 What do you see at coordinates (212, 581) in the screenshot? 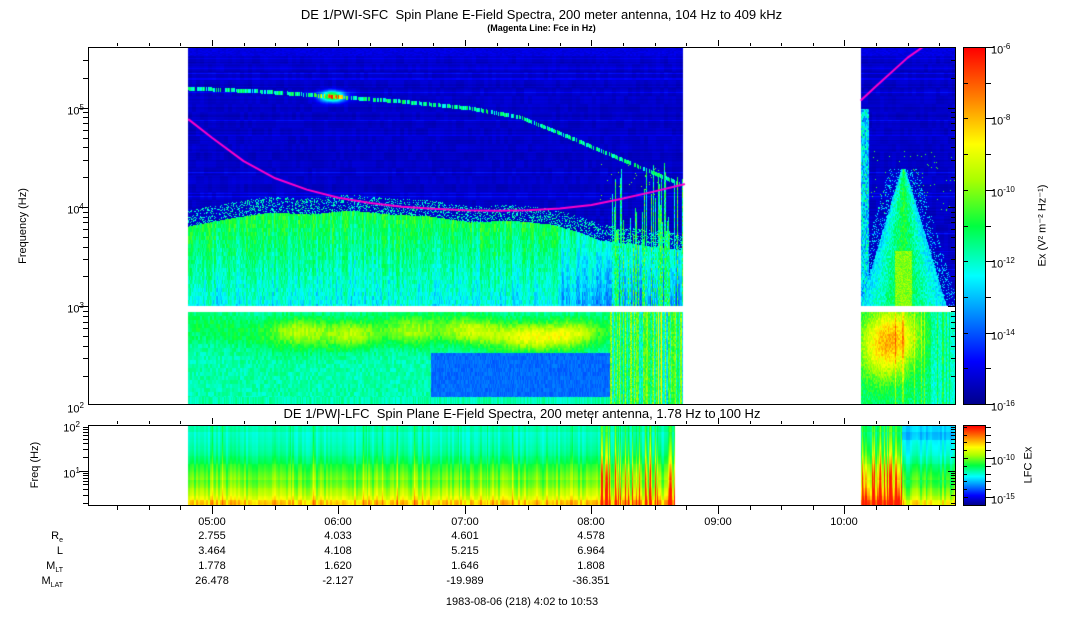
I see `ephemeris-value: 26.478` at bounding box center [212, 581].